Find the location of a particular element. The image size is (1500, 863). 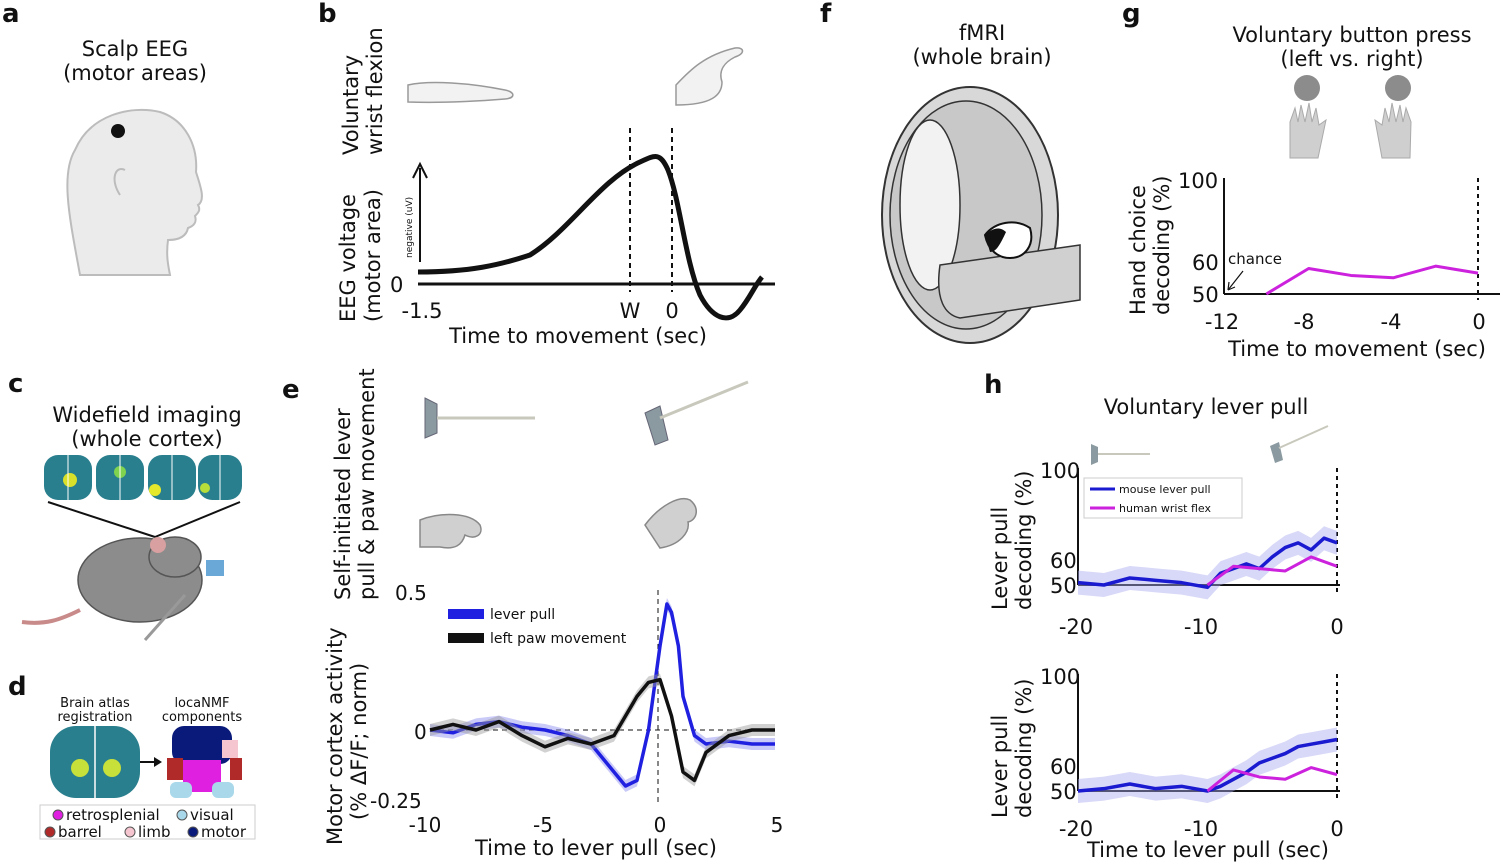

panel-h-top-ytick-100: 100 is located at coordinates (1060, 471).